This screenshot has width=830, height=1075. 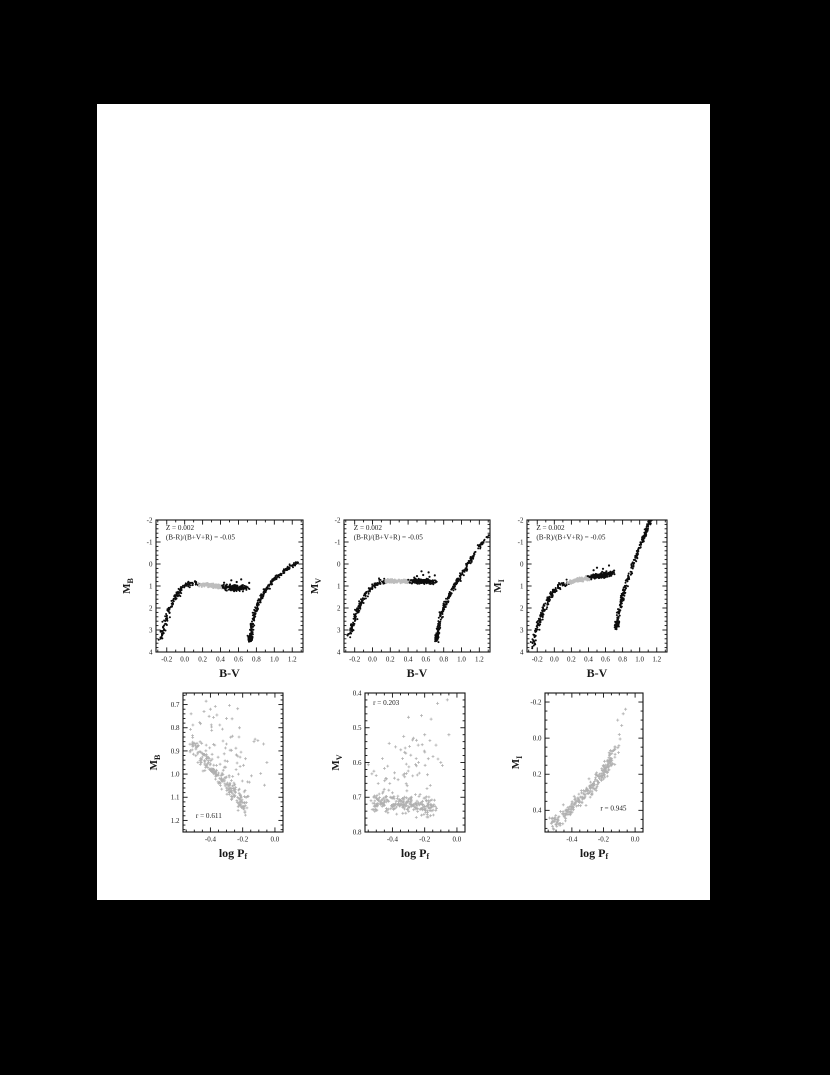 I want to click on series-pl-upper-cloud, so click(x=227, y=748).